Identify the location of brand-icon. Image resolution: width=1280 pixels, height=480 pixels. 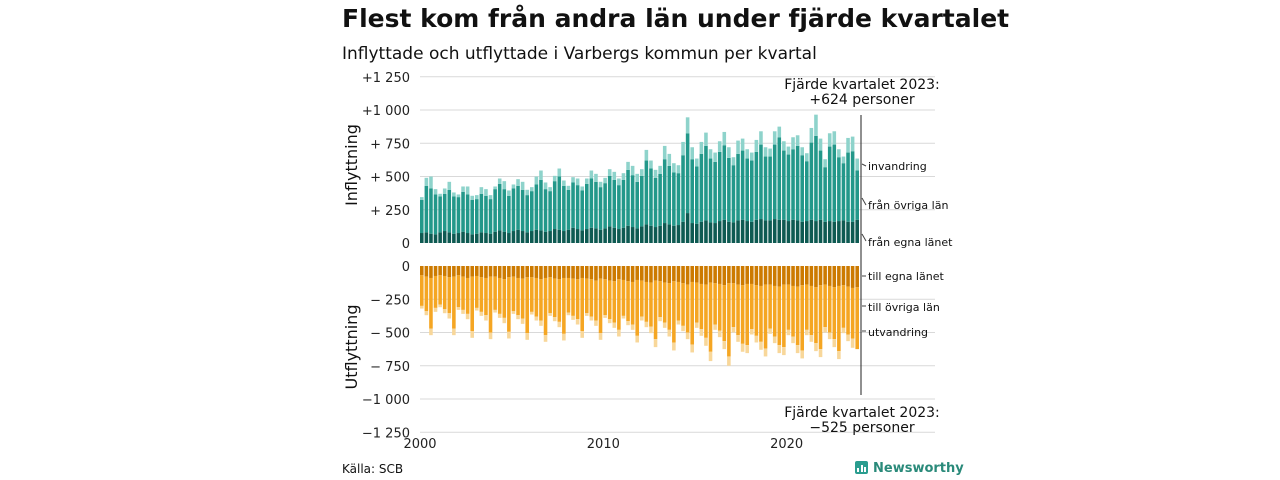
(861, 467).